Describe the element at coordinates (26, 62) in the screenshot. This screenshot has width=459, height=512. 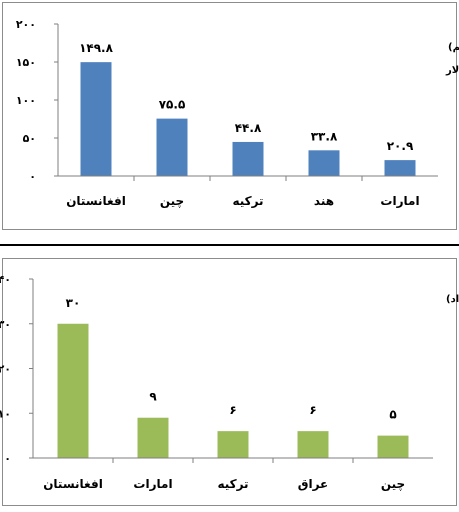
I see `y-tick-label: ۱۵۰` at that location.